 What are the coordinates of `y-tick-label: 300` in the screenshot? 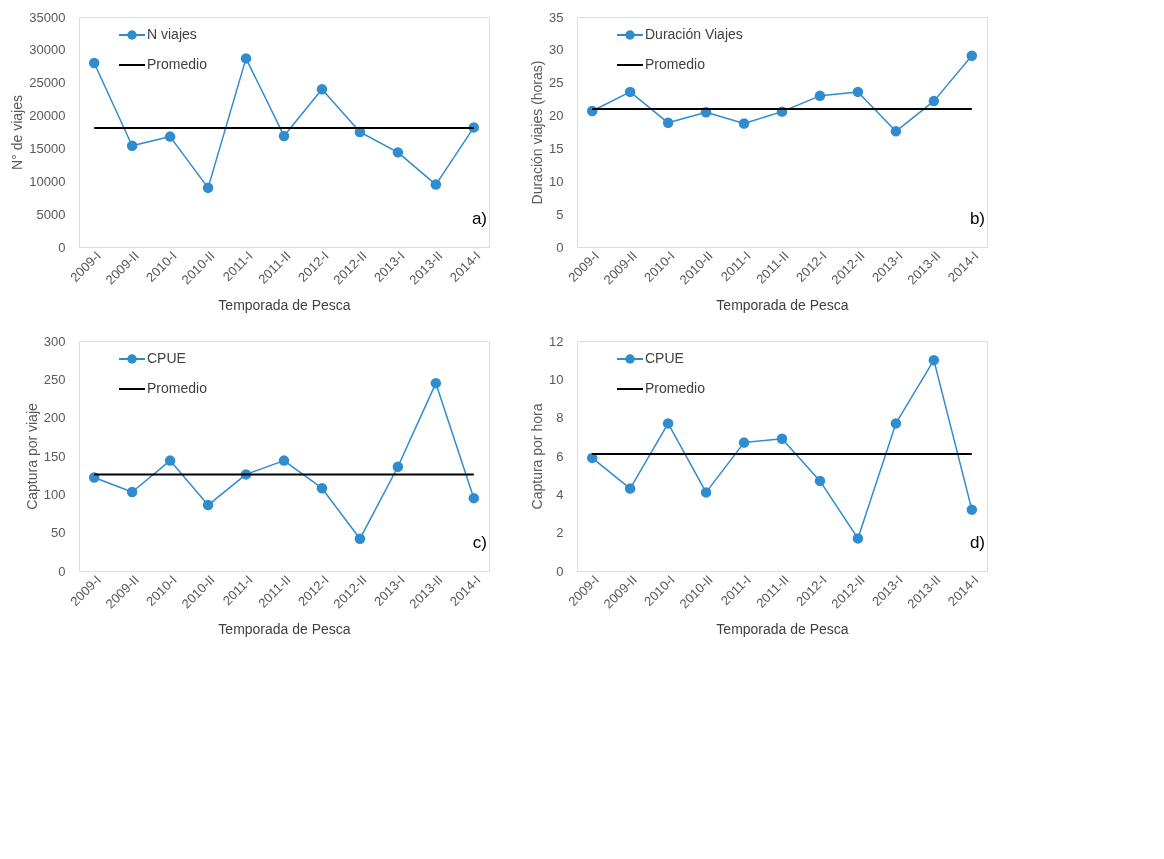 It's located at (54, 341).